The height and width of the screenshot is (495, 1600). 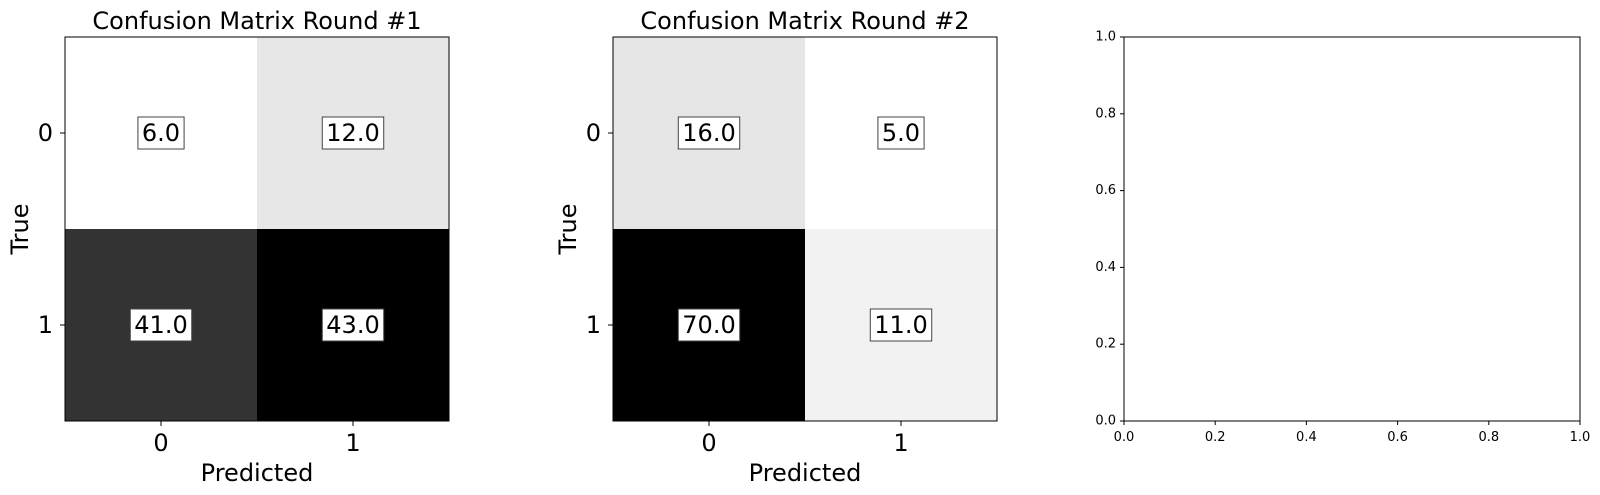 What do you see at coordinates (62, 229) in the screenshot?
I see `panel-1-y-ticks` at bounding box center [62, 229].